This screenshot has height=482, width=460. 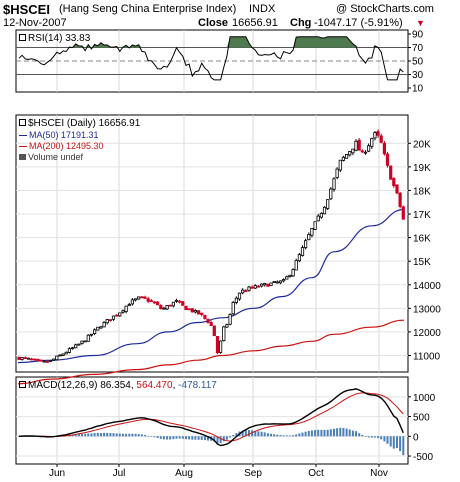 I want to click on macd-value: 86.354, so click(x=115, y=385).